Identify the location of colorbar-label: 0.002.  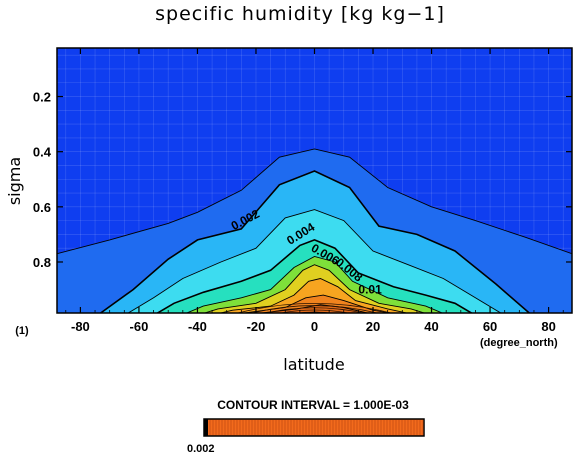
(201, 448).